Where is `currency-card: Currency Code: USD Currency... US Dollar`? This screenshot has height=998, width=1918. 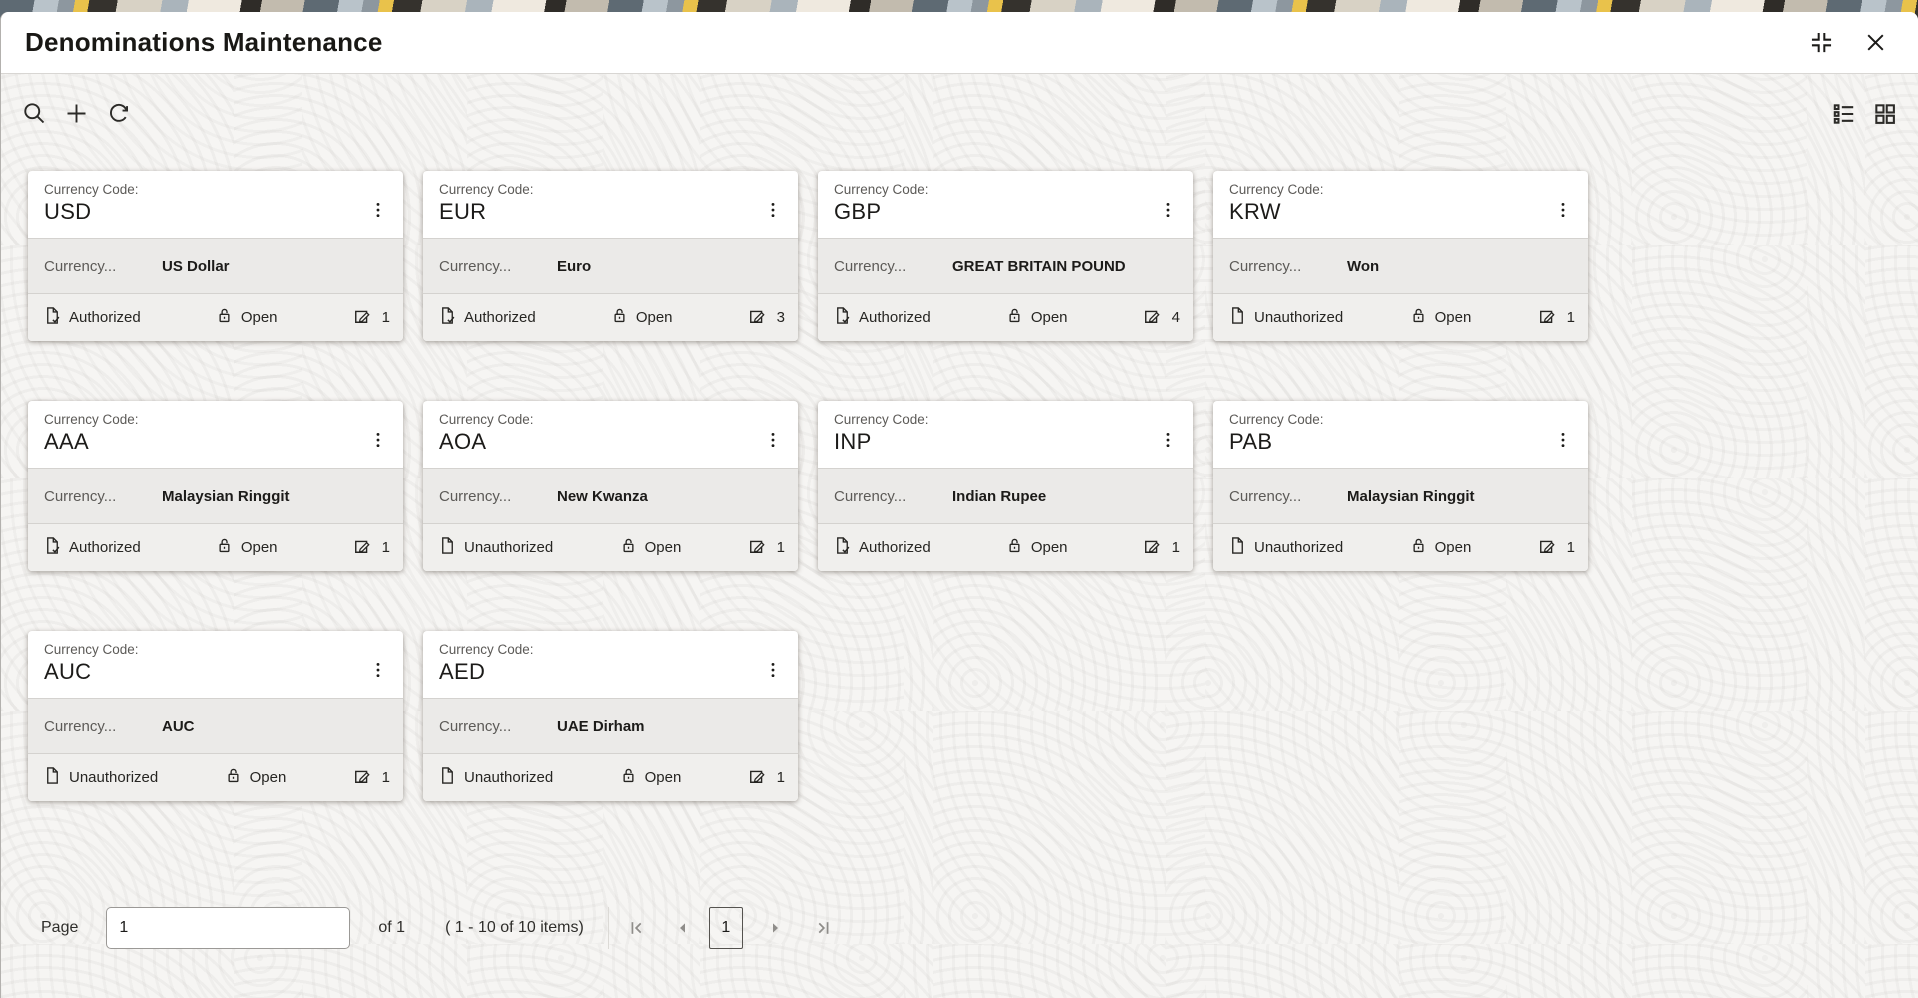 currency-card: Currency Code: USD Currency... US Dollar is located at coordinates (215, 256).